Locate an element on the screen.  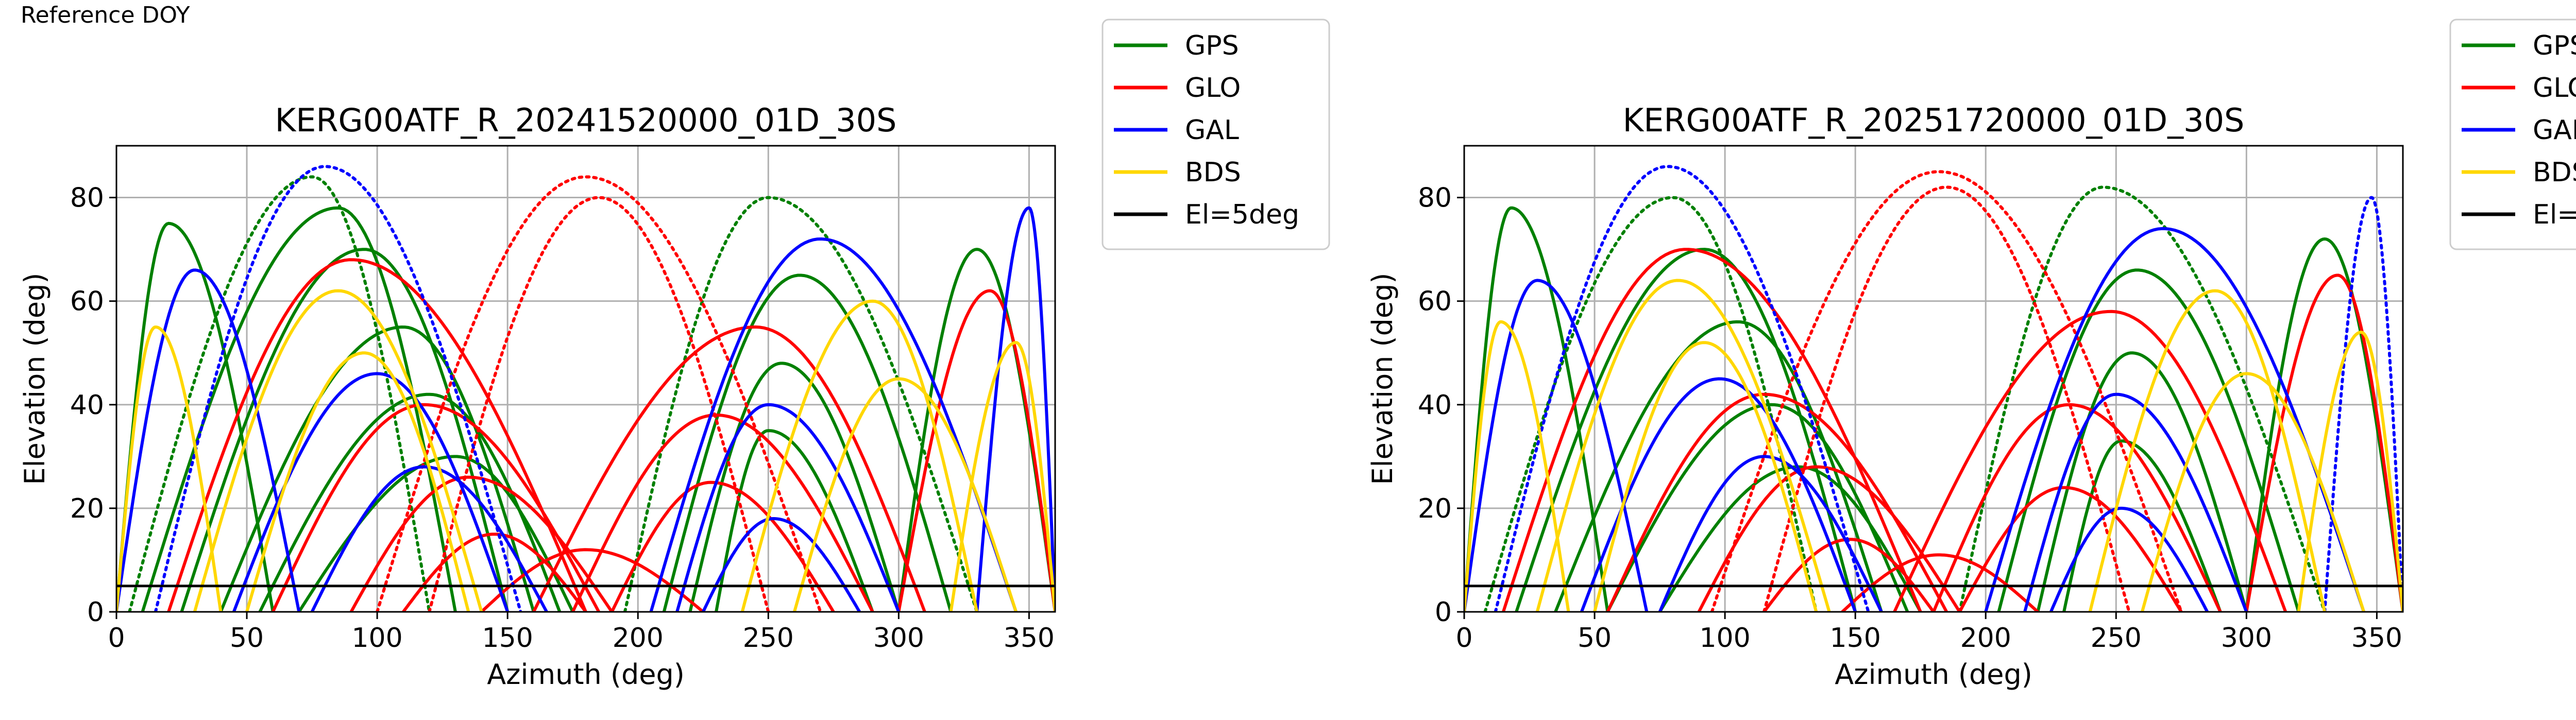
legend-entry: BDS is located at coordinates (1213, 172).